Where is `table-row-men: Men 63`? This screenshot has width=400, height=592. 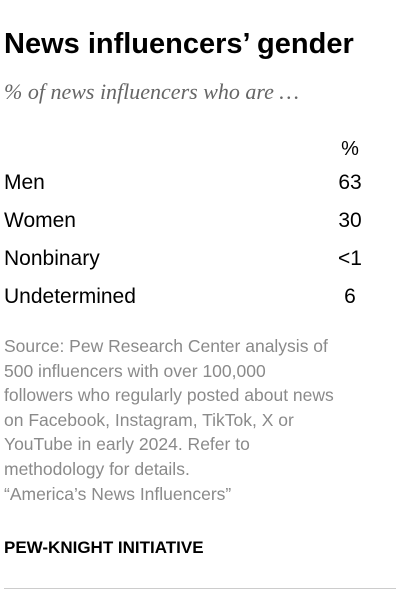 table-row-men: Men 63 is located at coordinates (197, 183).